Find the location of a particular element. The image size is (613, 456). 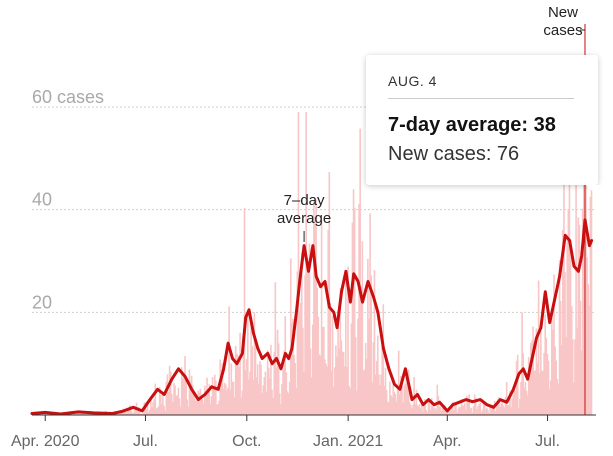

y-tick-label: 20 is located at coordinates (42, 302).